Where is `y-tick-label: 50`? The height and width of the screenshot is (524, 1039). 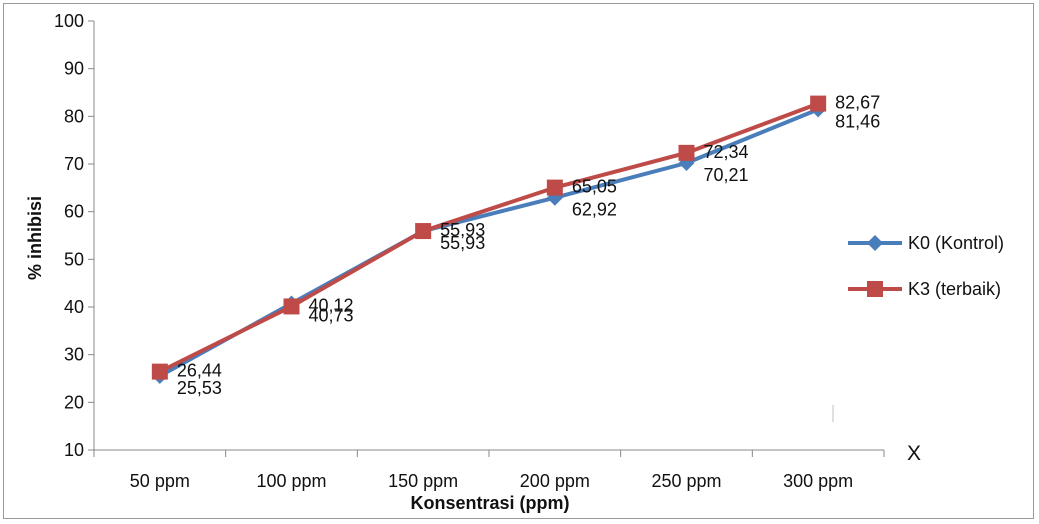
y-tick-label: 50 is located at coordinates (74, 259).